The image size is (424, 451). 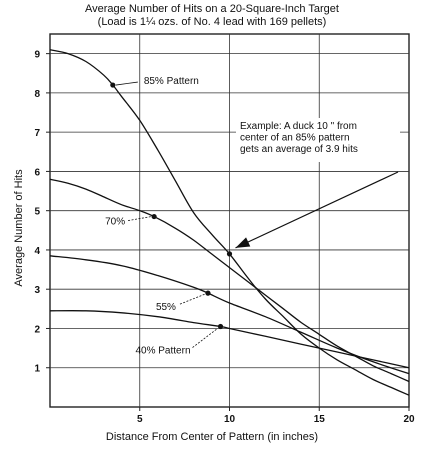 What do you see at coordinates (37, 133) in the screenshot?
I see `y-tick-label-7: 7` at bounding box center [37, 133].